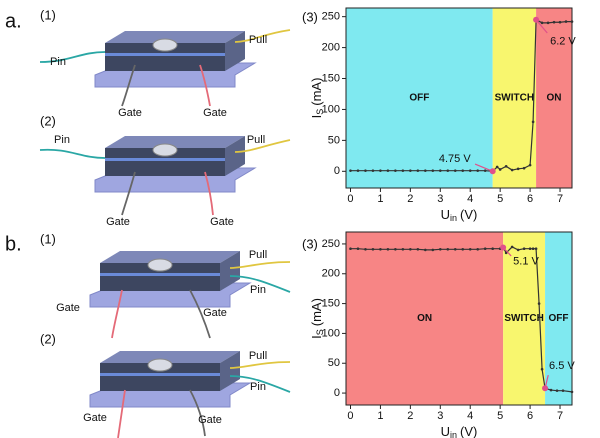 This screenshot has width=600, height=438. What do you see at coordinates (331, 274) in the screenshot?
I see `y-tick-label: 200` at bounding box center [331, 274].